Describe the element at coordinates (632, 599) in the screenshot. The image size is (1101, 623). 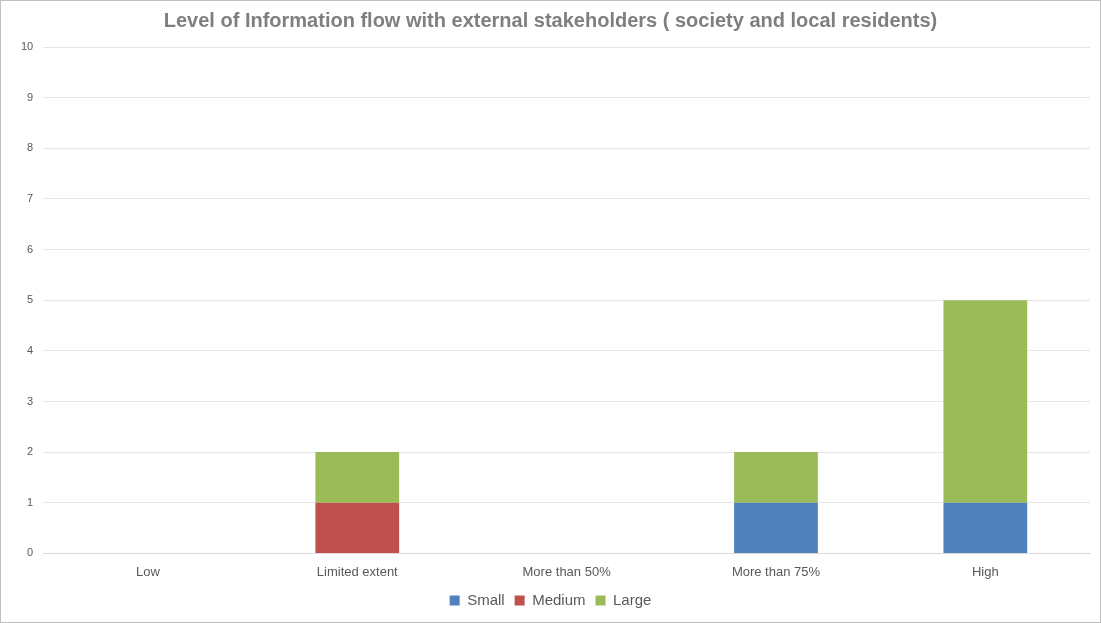
I see `legend-label: Large` at that location.